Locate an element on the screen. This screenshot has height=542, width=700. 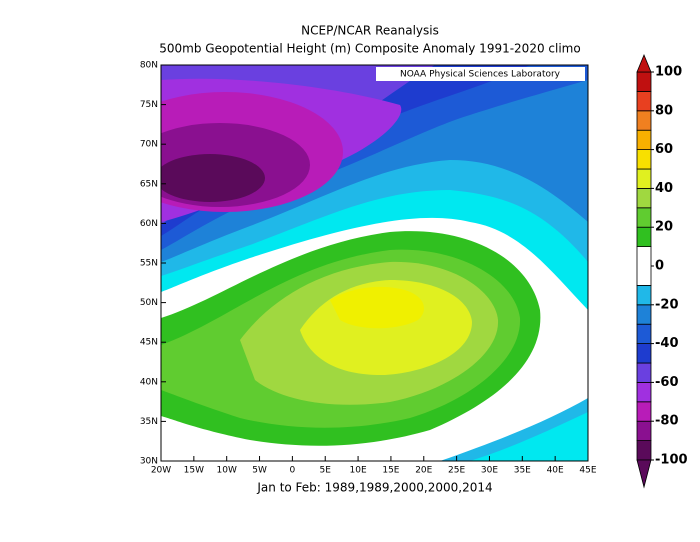
y-tick-label: 45N is located at coordinates (149, 343).